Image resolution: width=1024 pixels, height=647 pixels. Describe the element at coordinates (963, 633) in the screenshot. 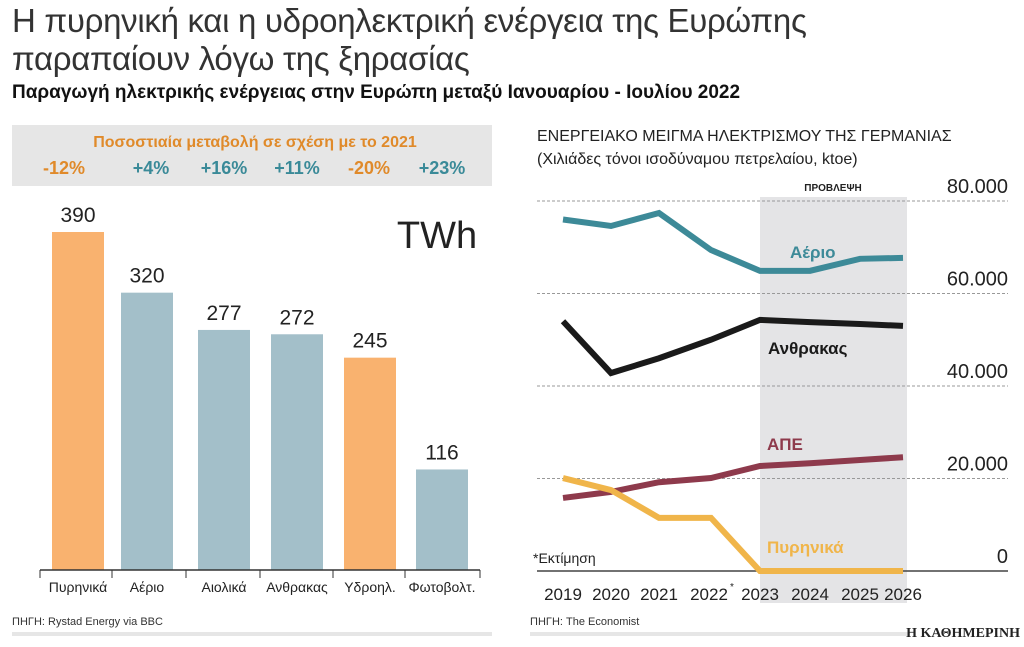

I see `brand-logo: Η ΚΑΘΗΜΕΡΙΝΗ` at that location.